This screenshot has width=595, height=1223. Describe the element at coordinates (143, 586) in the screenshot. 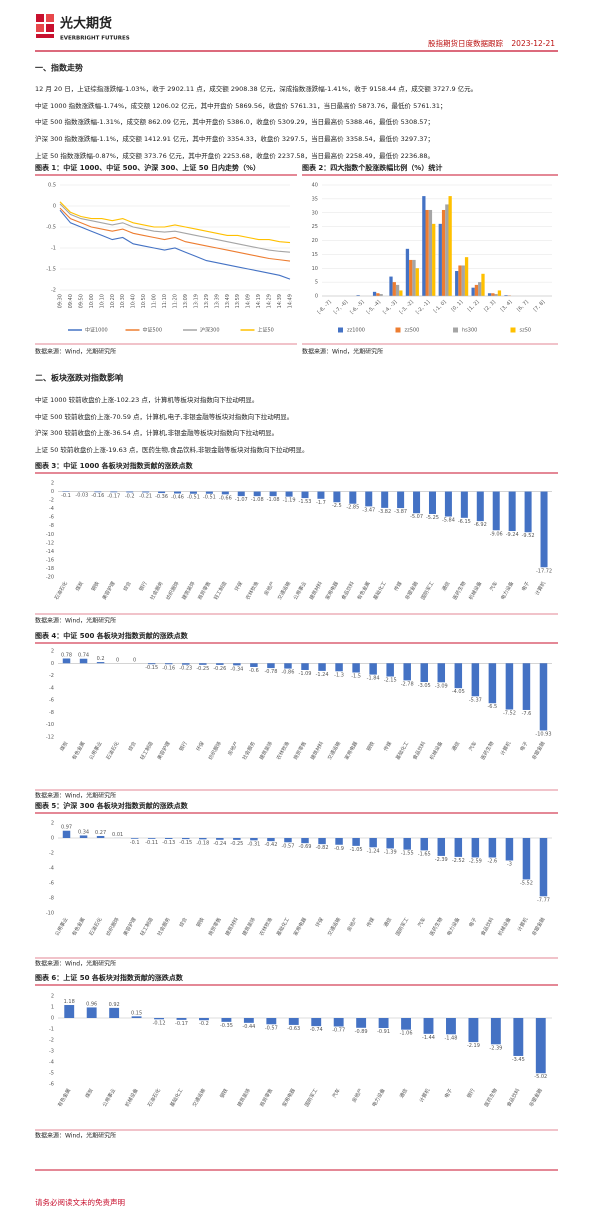

I see `x-tick-label: 银行` at that location.